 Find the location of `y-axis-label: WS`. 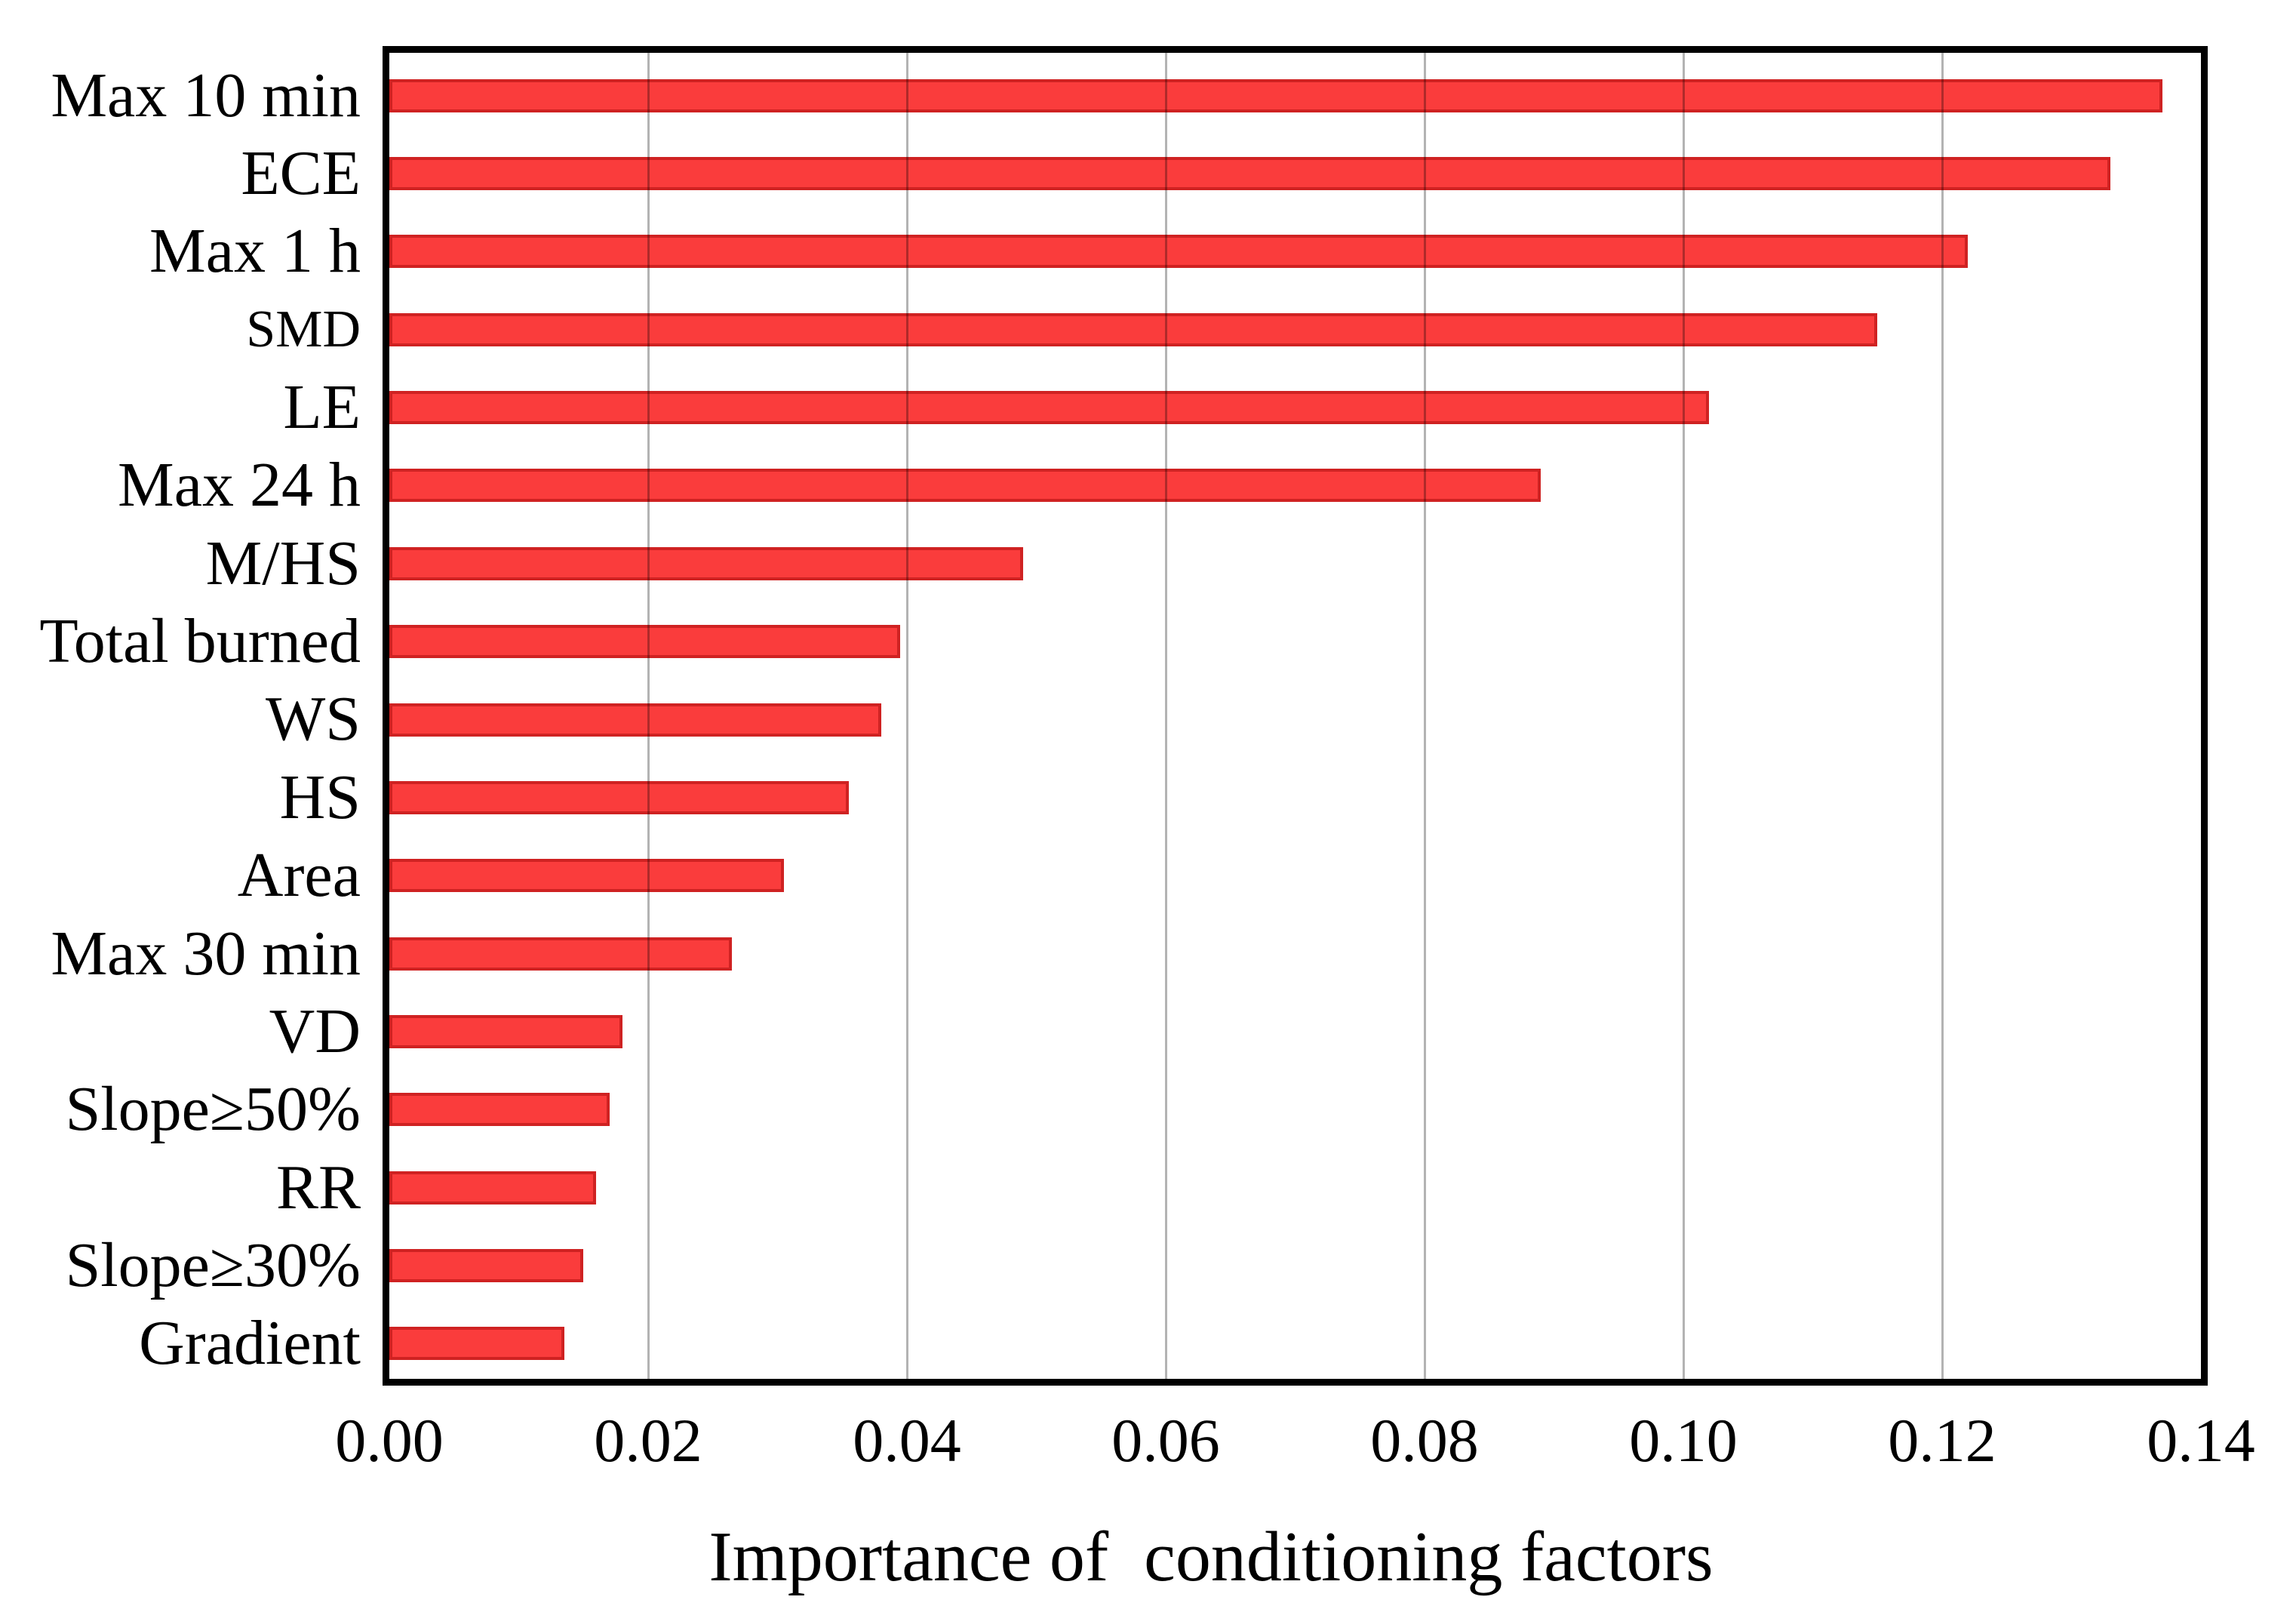

y-axis-label: WS is located at coordinates (313, 719).